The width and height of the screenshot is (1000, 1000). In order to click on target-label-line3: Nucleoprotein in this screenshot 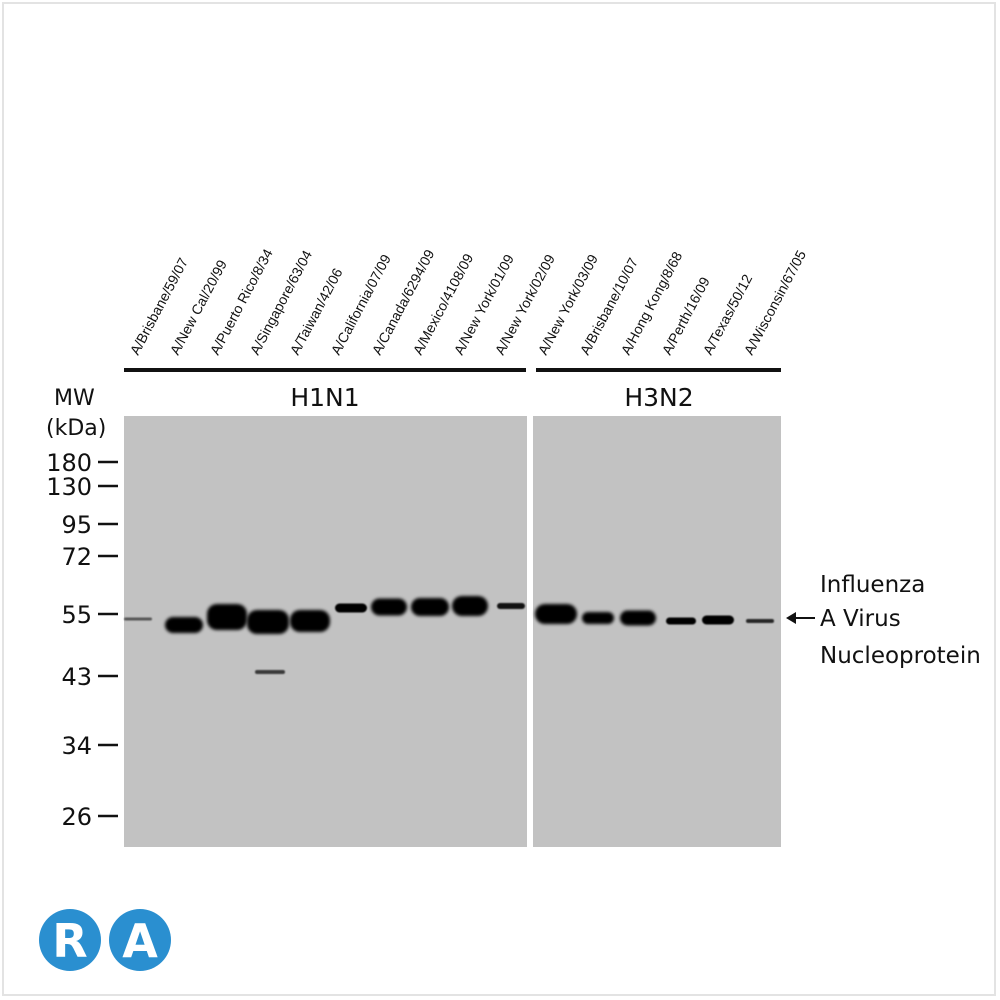, I will do `click(900, 656)`.